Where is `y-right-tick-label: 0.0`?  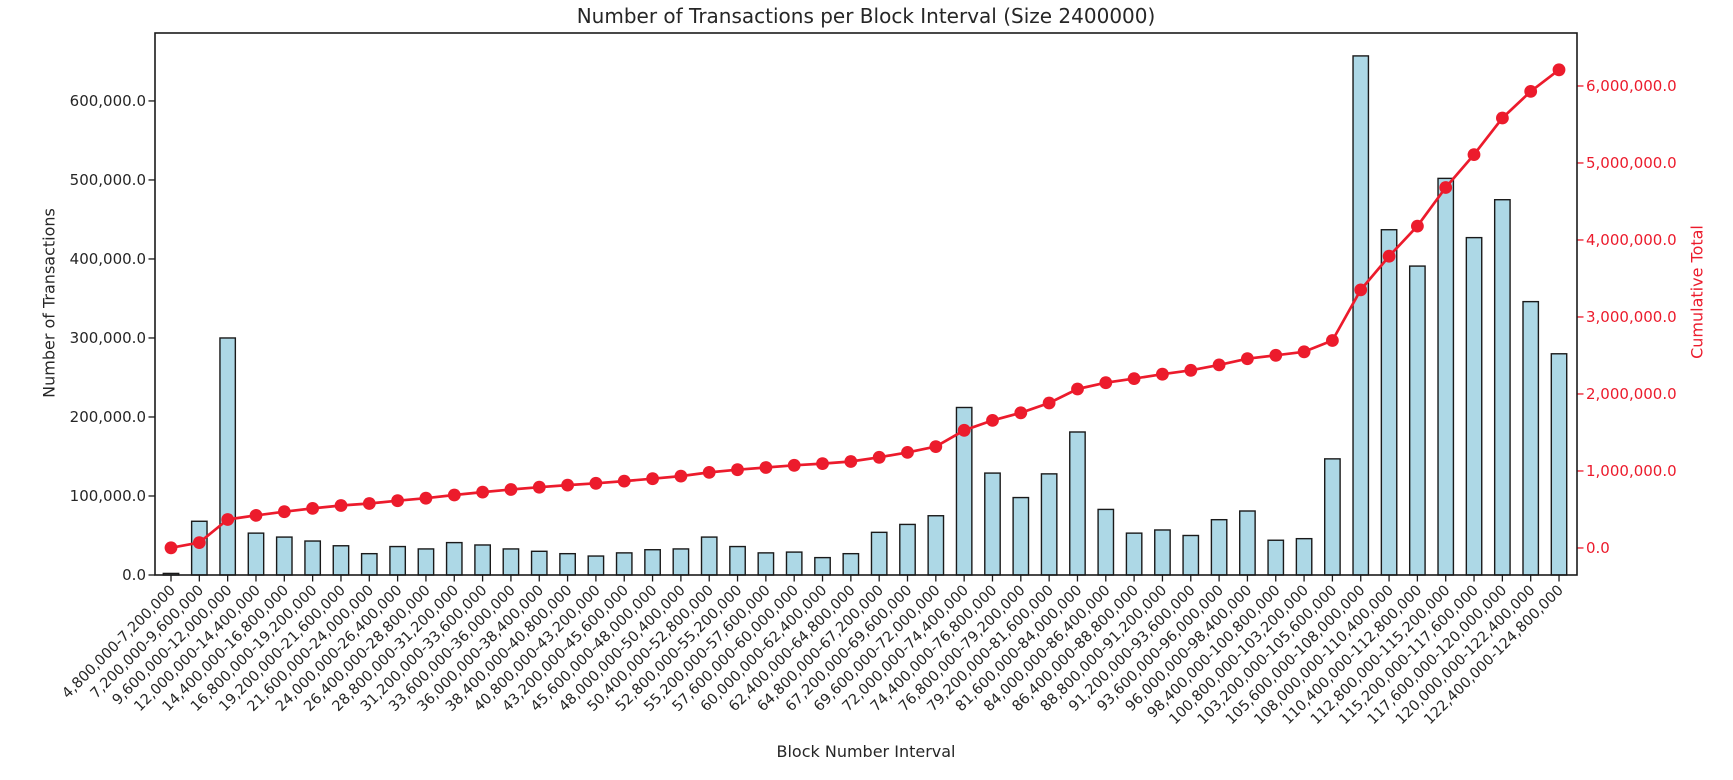
y-right-tick-label: 0.0 is located at coordinates (1598, 548).